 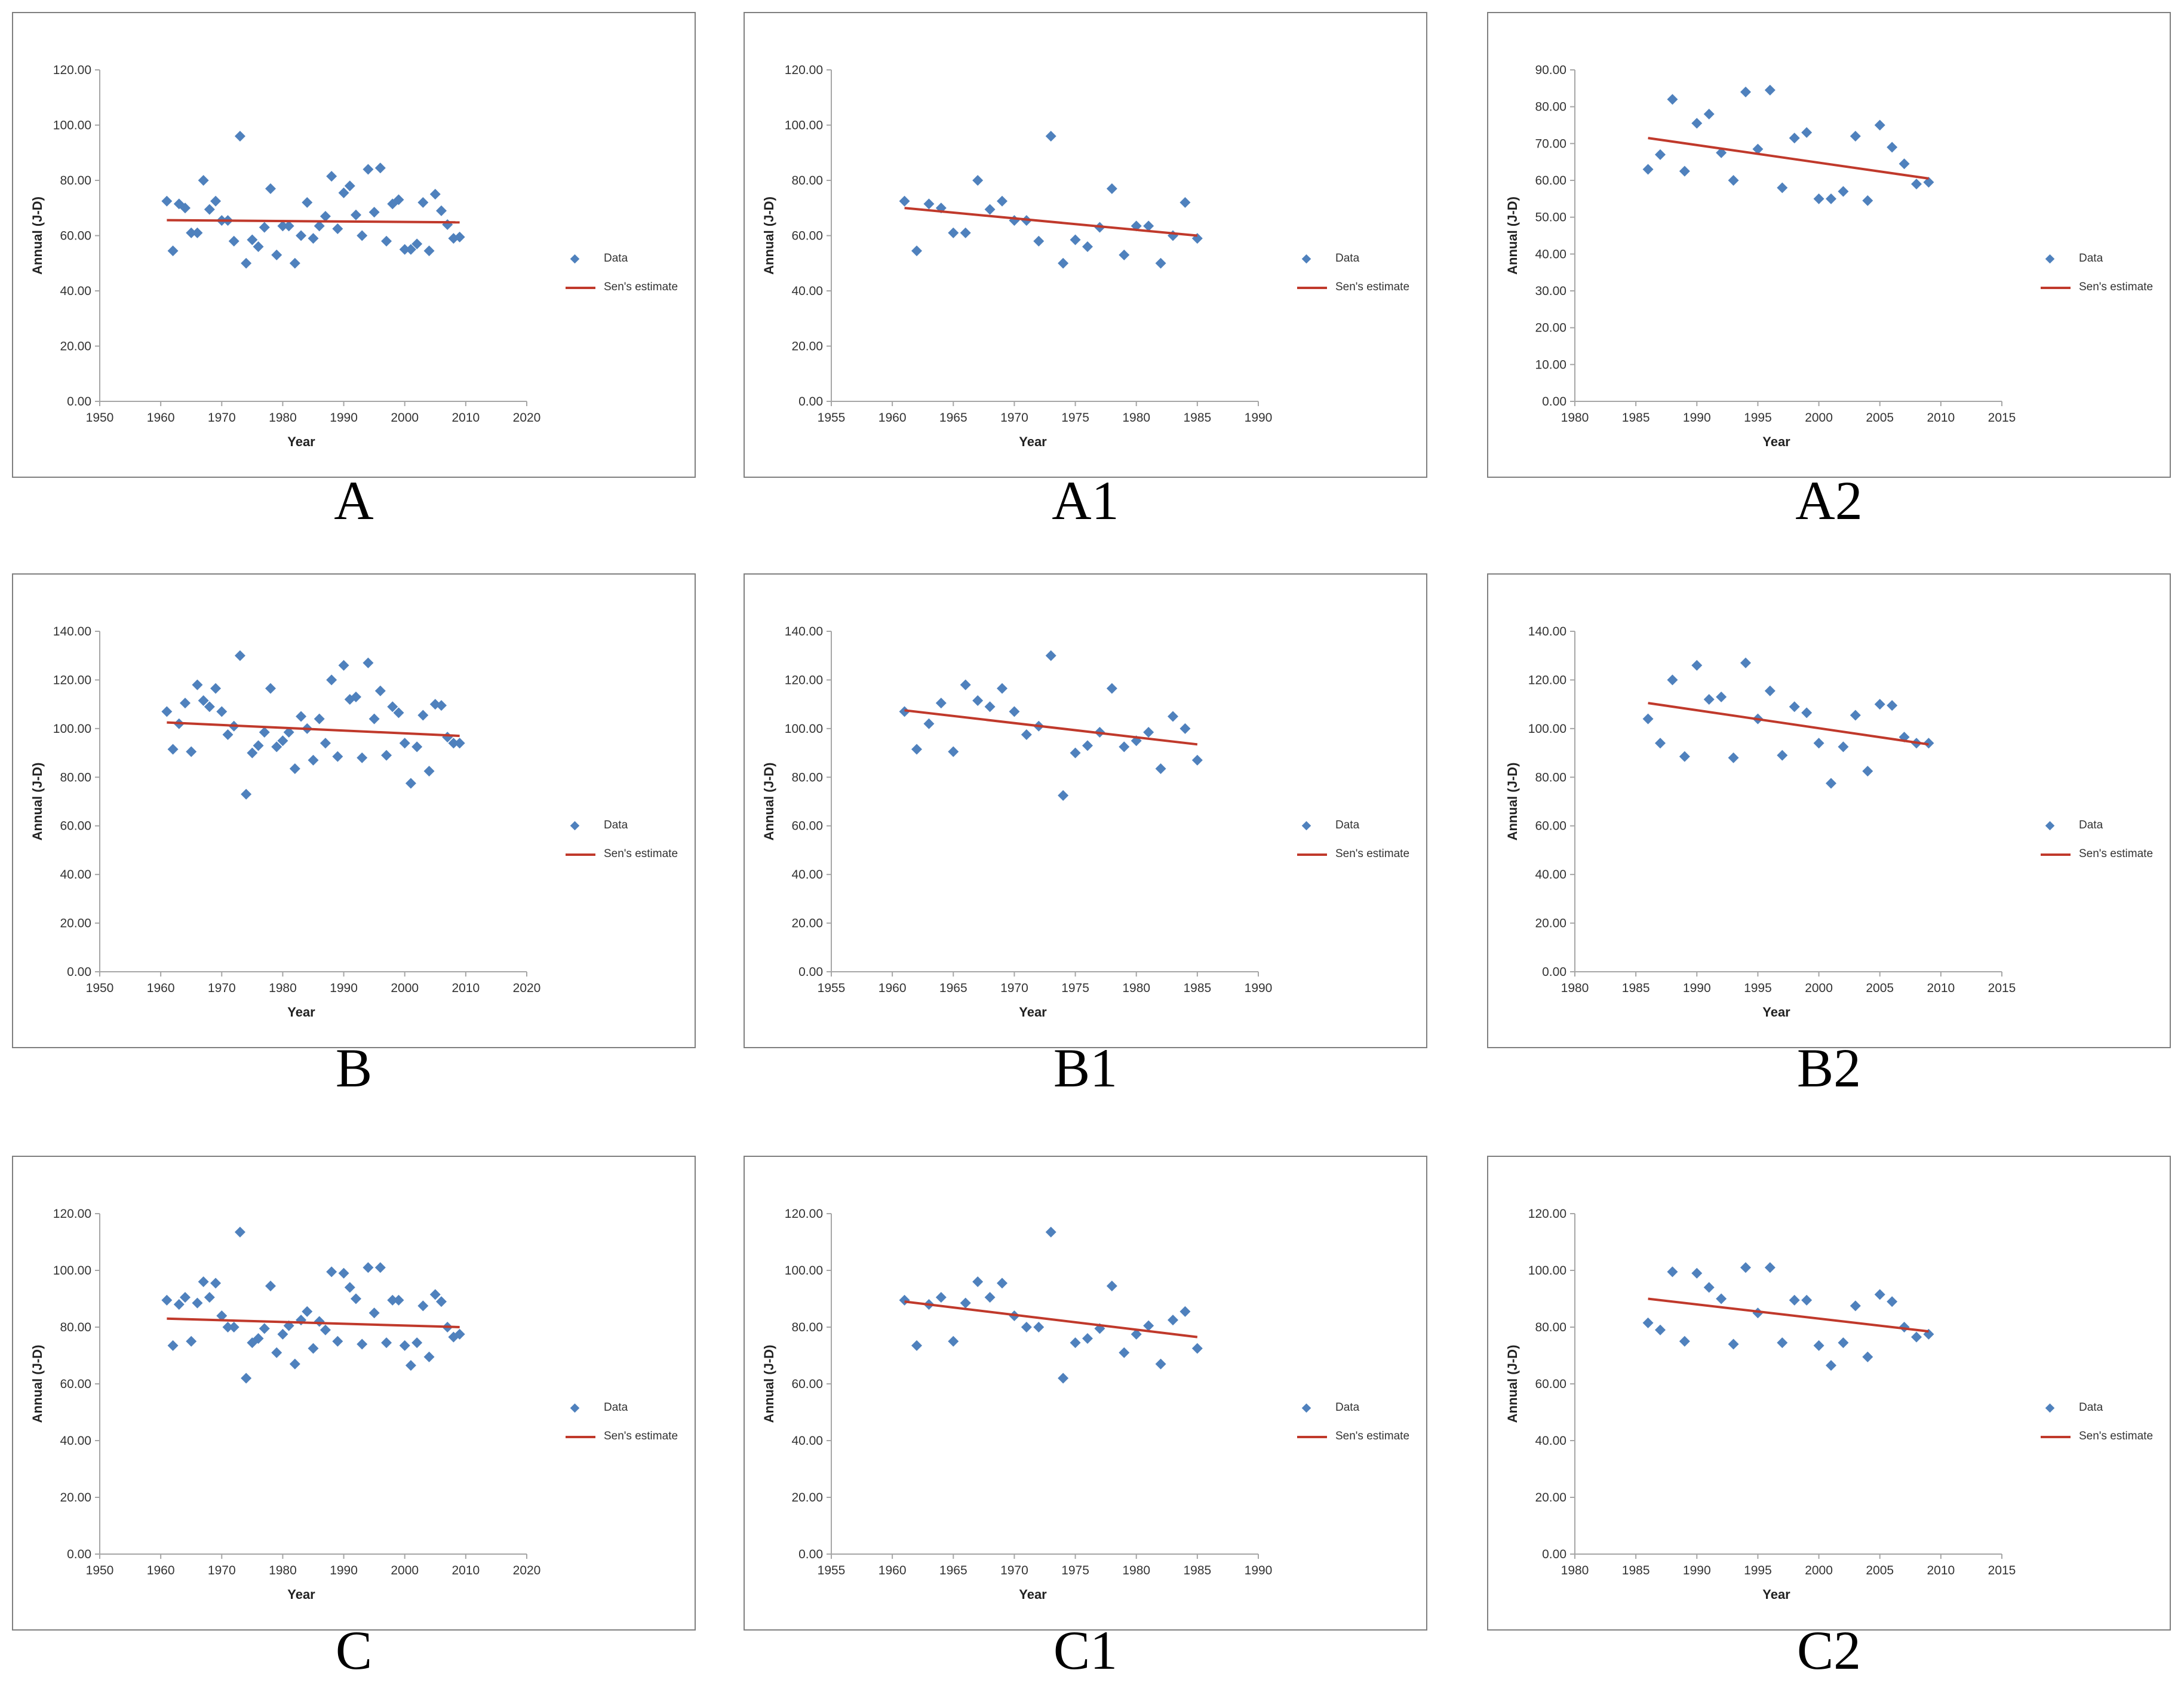 I want to click on x-tick-label: 2010, so click(x=465, y=1570).